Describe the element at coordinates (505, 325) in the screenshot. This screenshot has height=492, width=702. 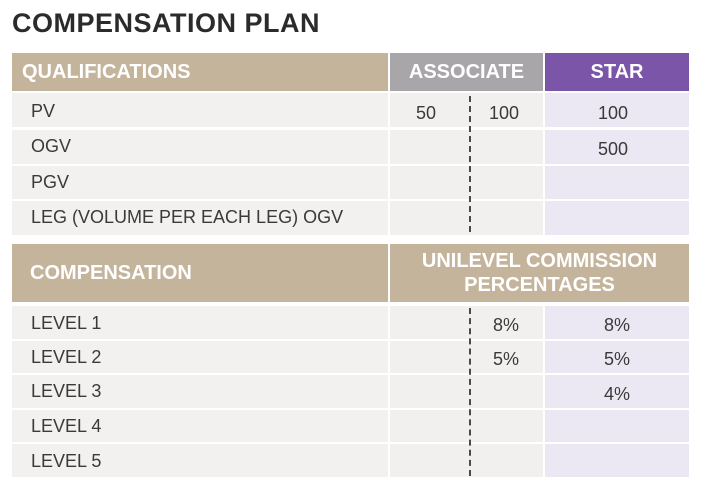
I see `comp-row-assoc-value: 8%` at that location.